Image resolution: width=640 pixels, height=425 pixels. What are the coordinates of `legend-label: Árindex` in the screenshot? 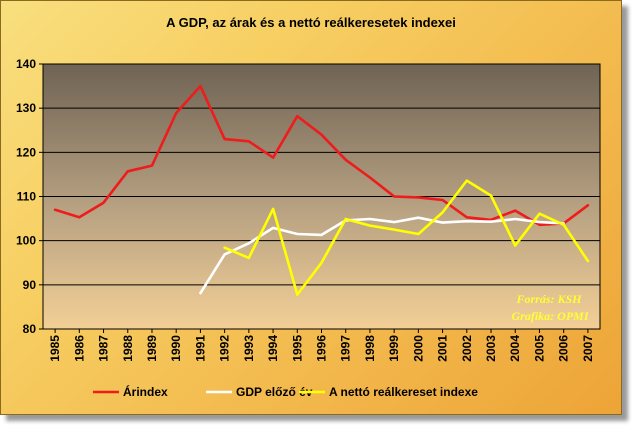 It's located at (145, 391).